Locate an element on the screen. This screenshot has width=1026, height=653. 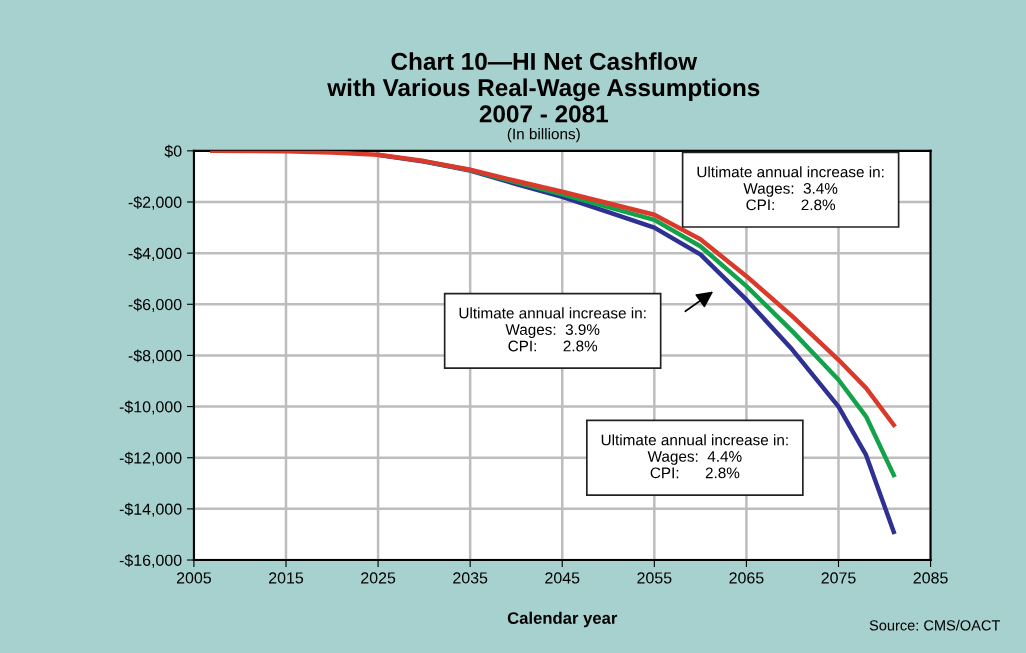
x-tick-label: 2085 is located at coordinates (930, 578).